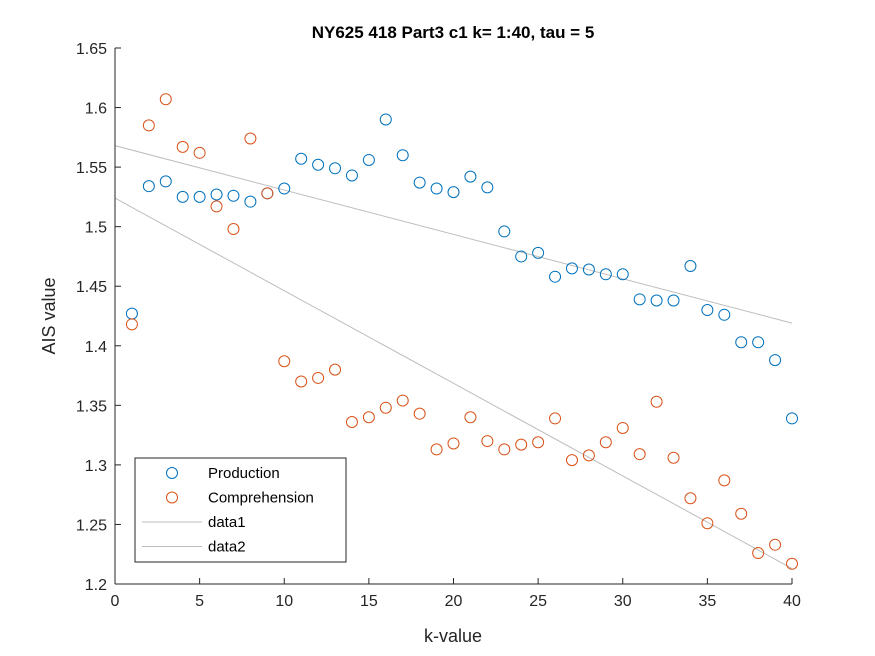 Image resolution: width=875 pixels, height=656 pixels. Describe the element at coordinates (172, 497) in the screenshot. I see `legend-marker` at that location.